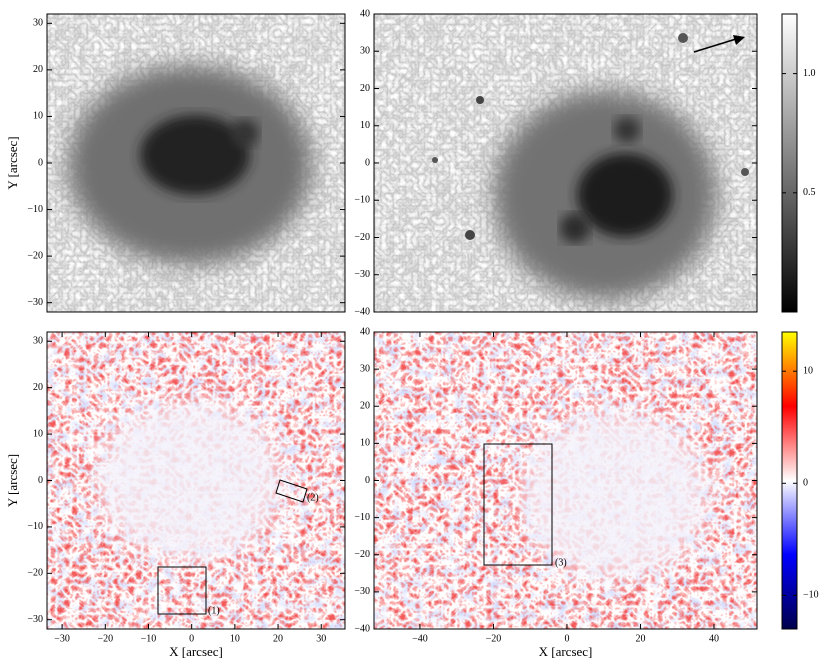  What do you see at coordinates (809, 73) in the screenshot?
I see `colorbar-tick-label: 1.0` at bounding box center [809, 73].